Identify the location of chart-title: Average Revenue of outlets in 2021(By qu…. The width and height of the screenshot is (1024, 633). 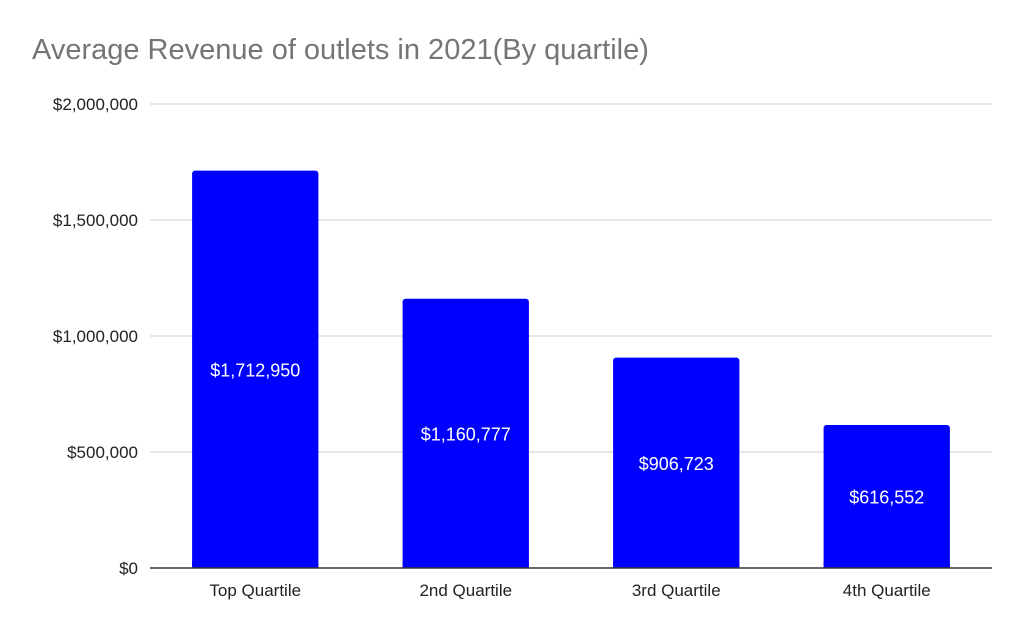
(340, 50).